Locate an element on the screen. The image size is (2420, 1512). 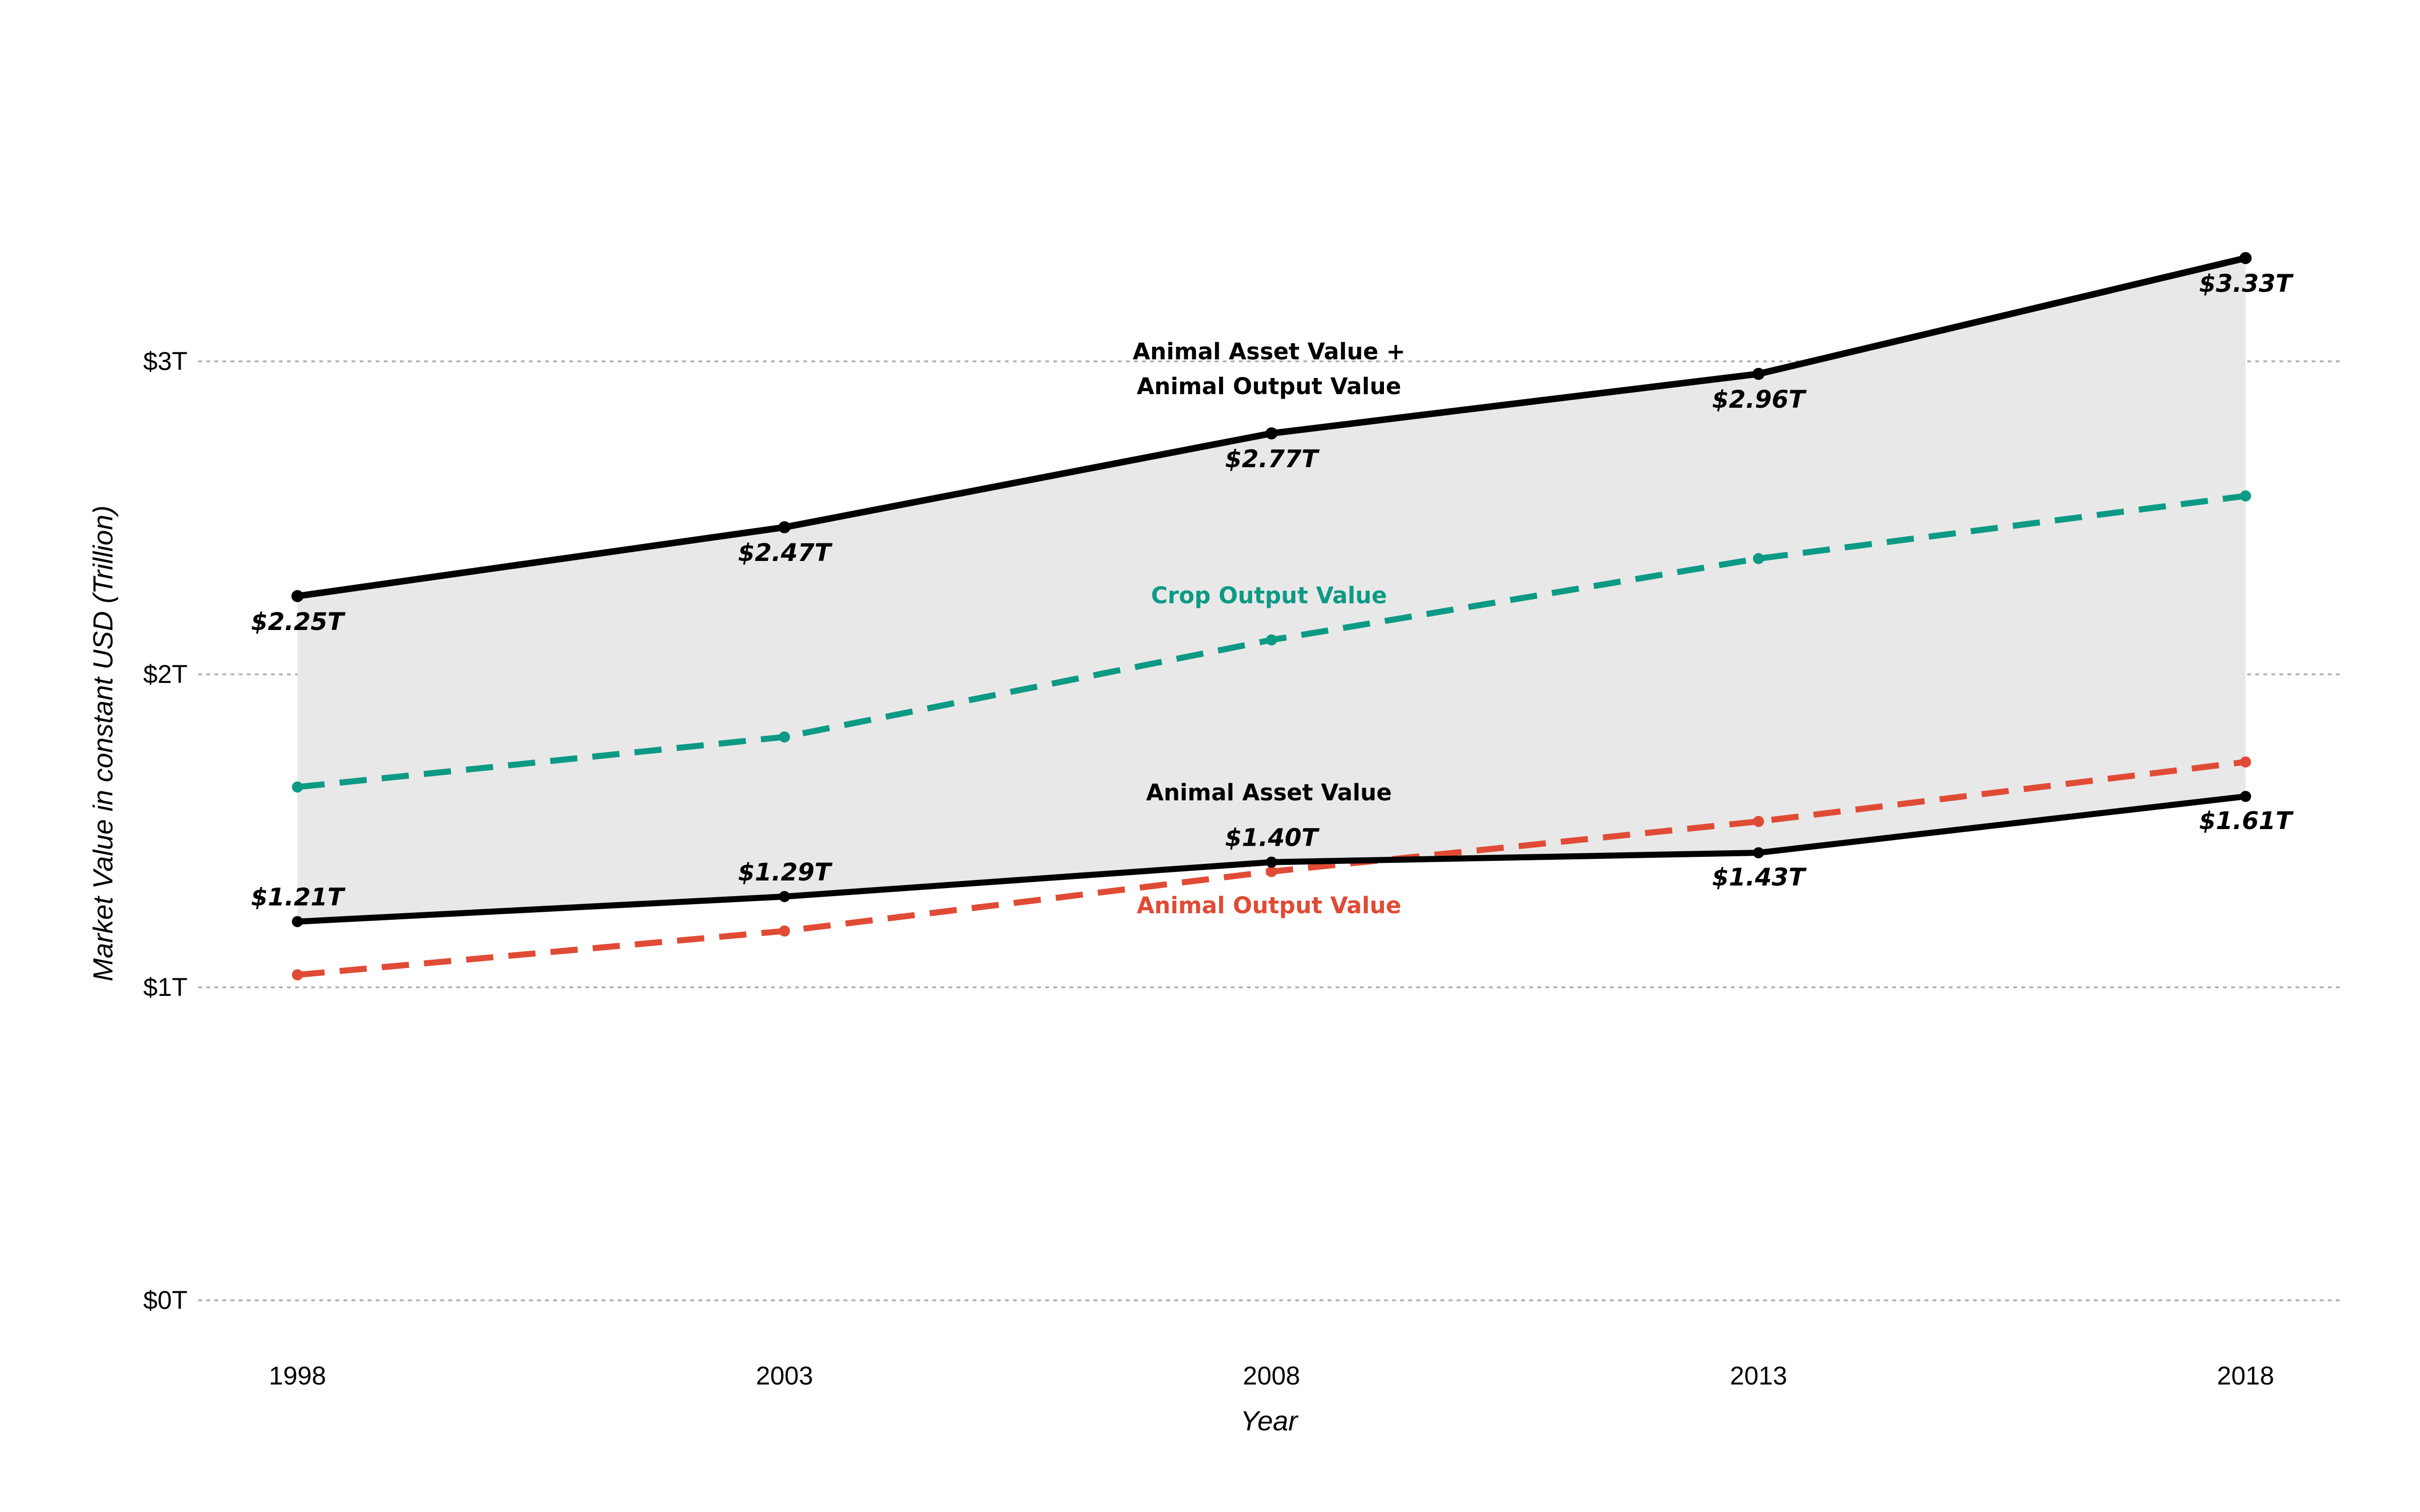
series-label-animal-output: Animal Output Value is located at coordinates (1269, 905).